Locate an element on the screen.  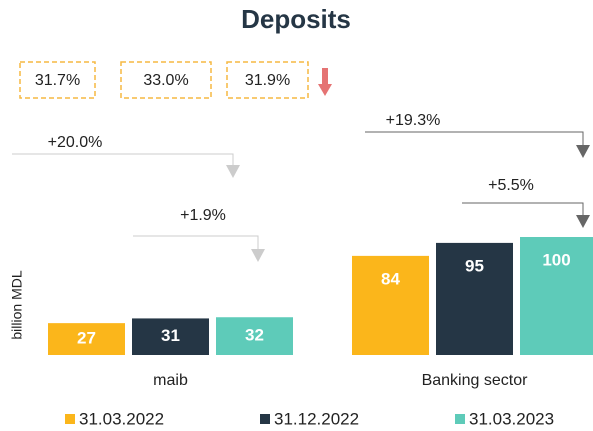
legend-label: 31.03.2022 is located at coordinates (121, 418).